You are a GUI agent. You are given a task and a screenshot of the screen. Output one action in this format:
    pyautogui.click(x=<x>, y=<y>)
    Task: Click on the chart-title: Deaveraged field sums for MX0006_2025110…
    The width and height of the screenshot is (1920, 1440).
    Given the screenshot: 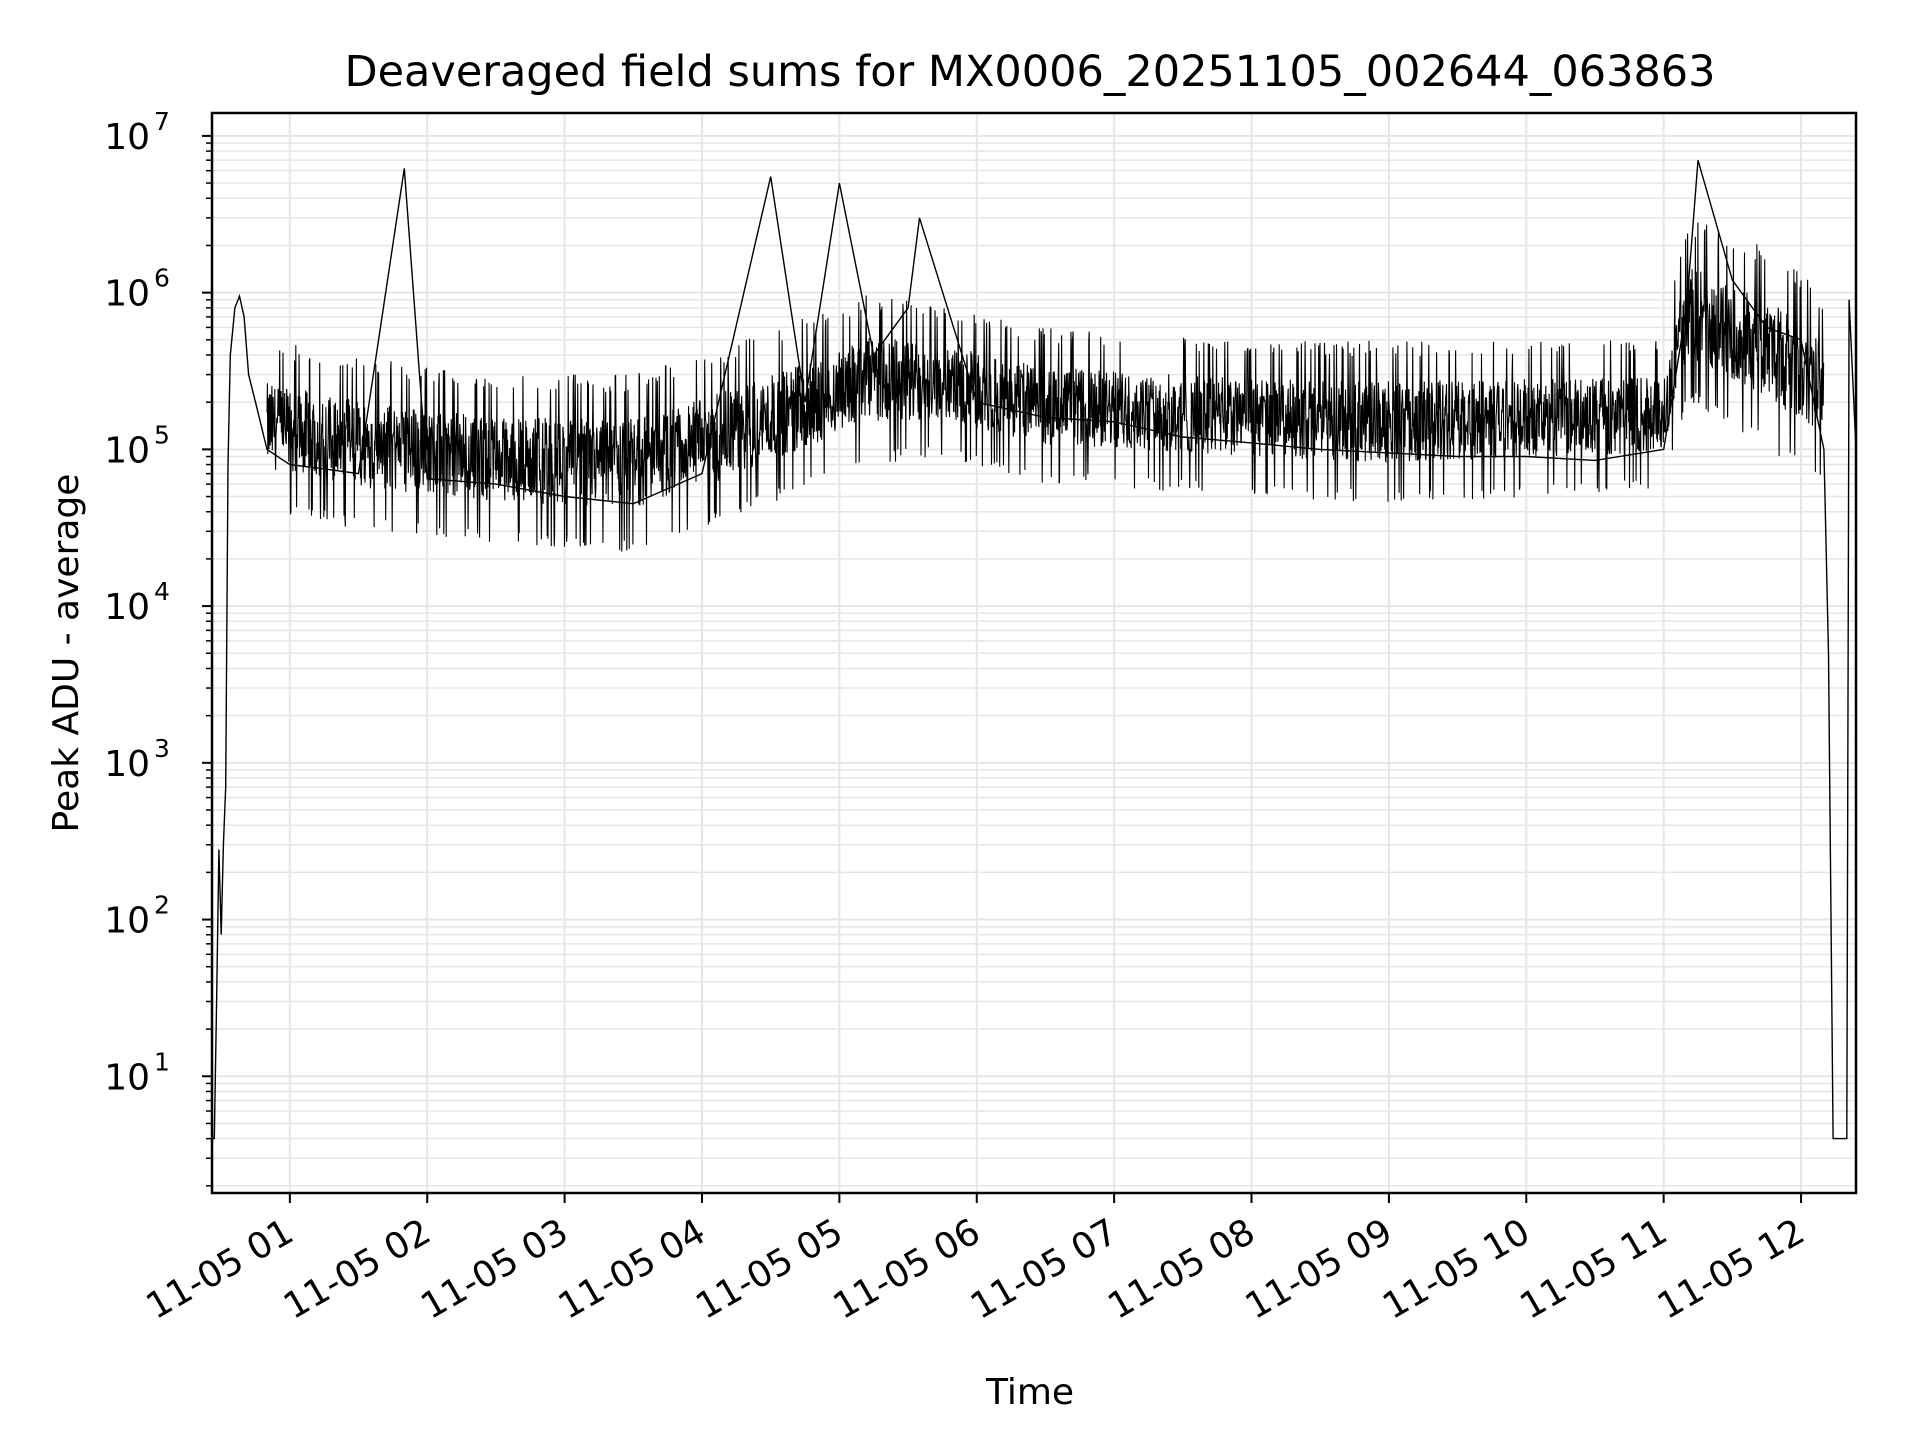 What is the action you would take?
    pyautogui.click(x=1029, y=72)
    